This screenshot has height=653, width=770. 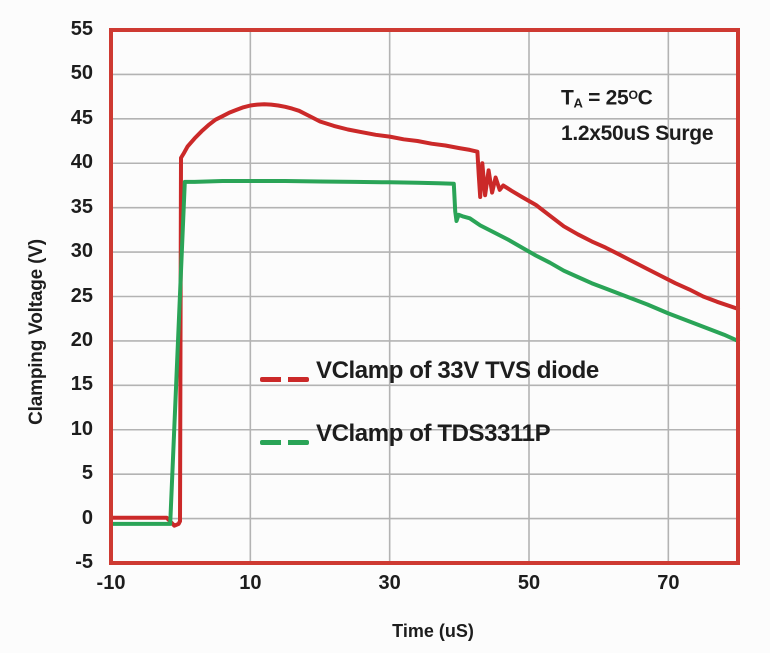 I want to click on legend-label-tvs-diode: VClamp of 33V TVS diode, so click(x=457, y=370).